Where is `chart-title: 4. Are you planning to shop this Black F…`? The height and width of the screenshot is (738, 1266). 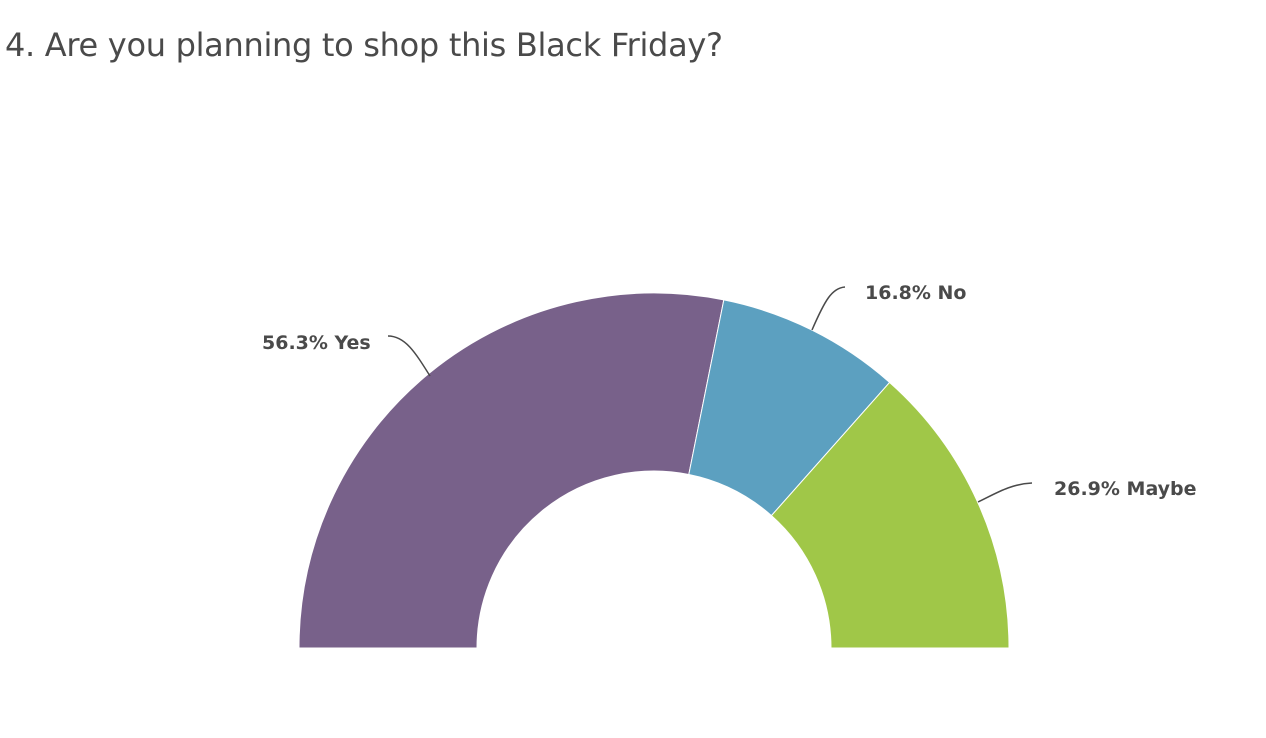
chart-title: 4. Are you planning to shop this Black F… is located at coordinates (364, 45).